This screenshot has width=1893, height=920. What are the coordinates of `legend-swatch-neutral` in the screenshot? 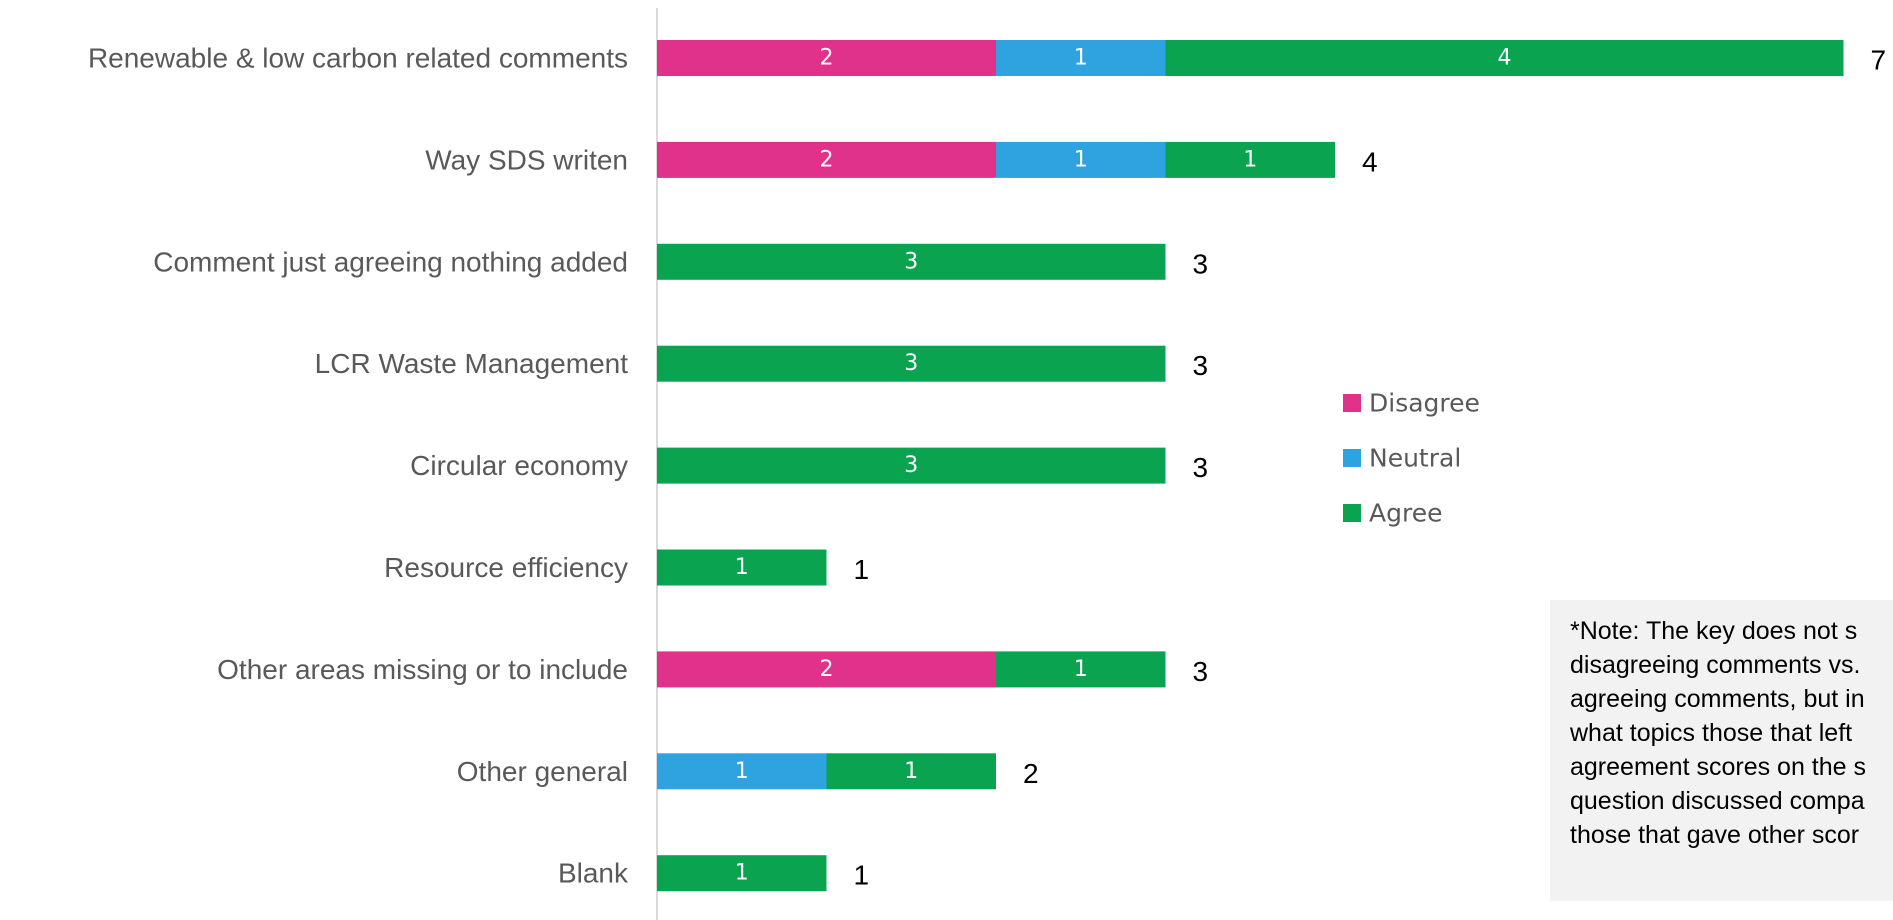 It's located at (1352, 458).